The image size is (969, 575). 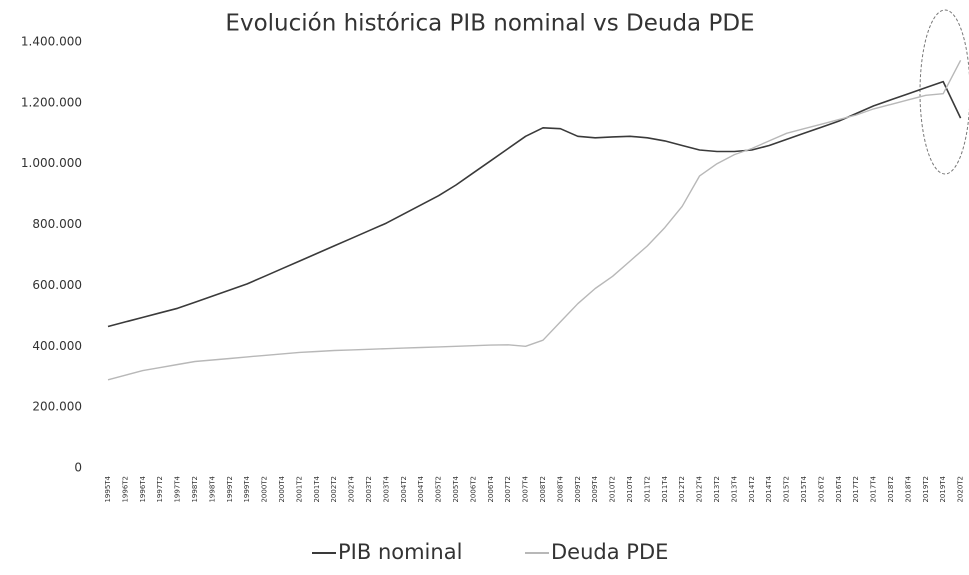 What do you see at coordinates (456, 488) in the screenshot?
I see `x-tick-label: 2005T4` at bounding box center [456, 488].